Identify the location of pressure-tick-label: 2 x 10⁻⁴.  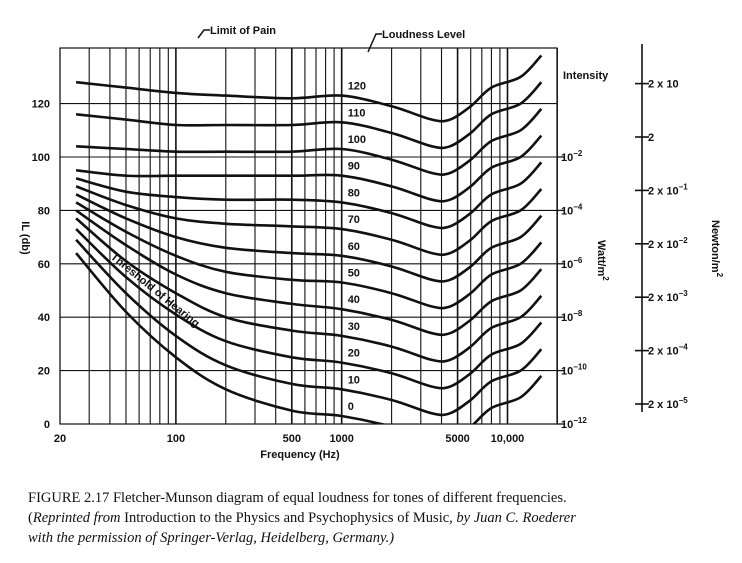
(668, 350).